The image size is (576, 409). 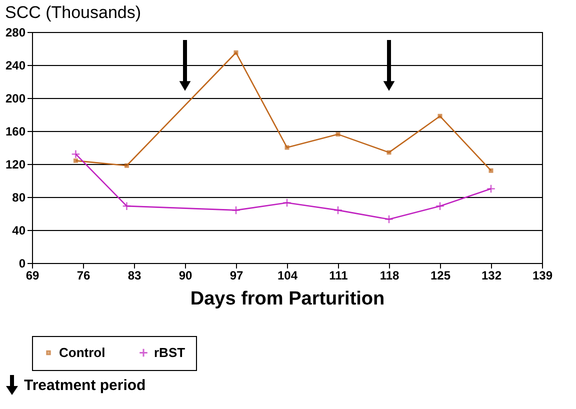 What do you see at coordinates (19, 197) in the screenshot?
I see `y-tick-label: 80` at bounding box center [19, 197].